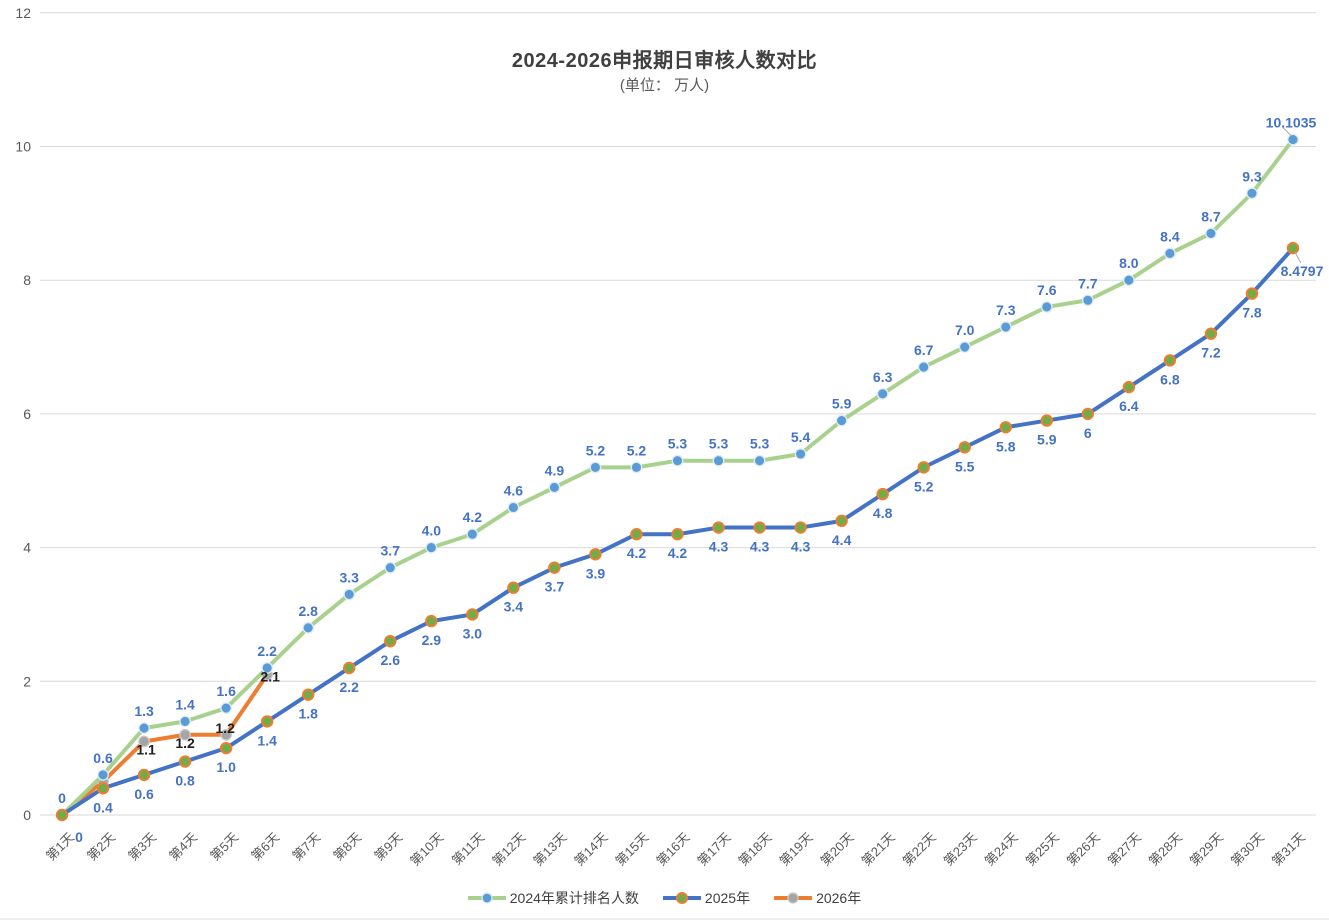  What do you see at coordinates (842, 540) in the screenshot?
I see `data-label: 4.4` at bounding box center [842, 540].